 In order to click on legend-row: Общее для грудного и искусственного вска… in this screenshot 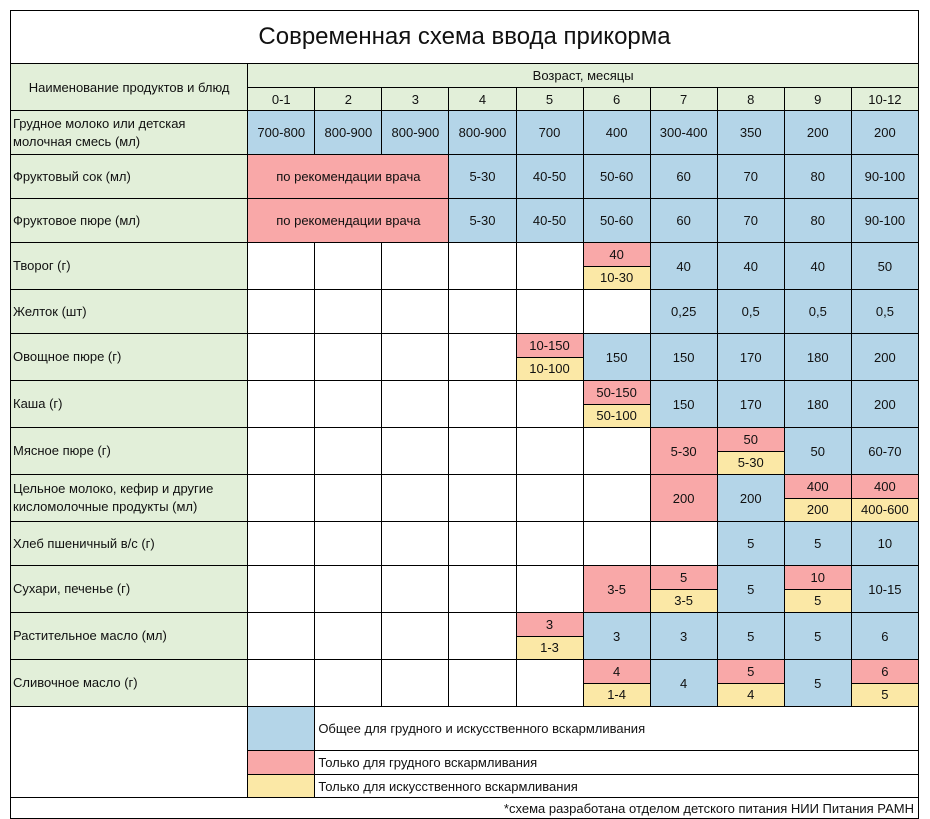, I will do `click(464, 752)`.